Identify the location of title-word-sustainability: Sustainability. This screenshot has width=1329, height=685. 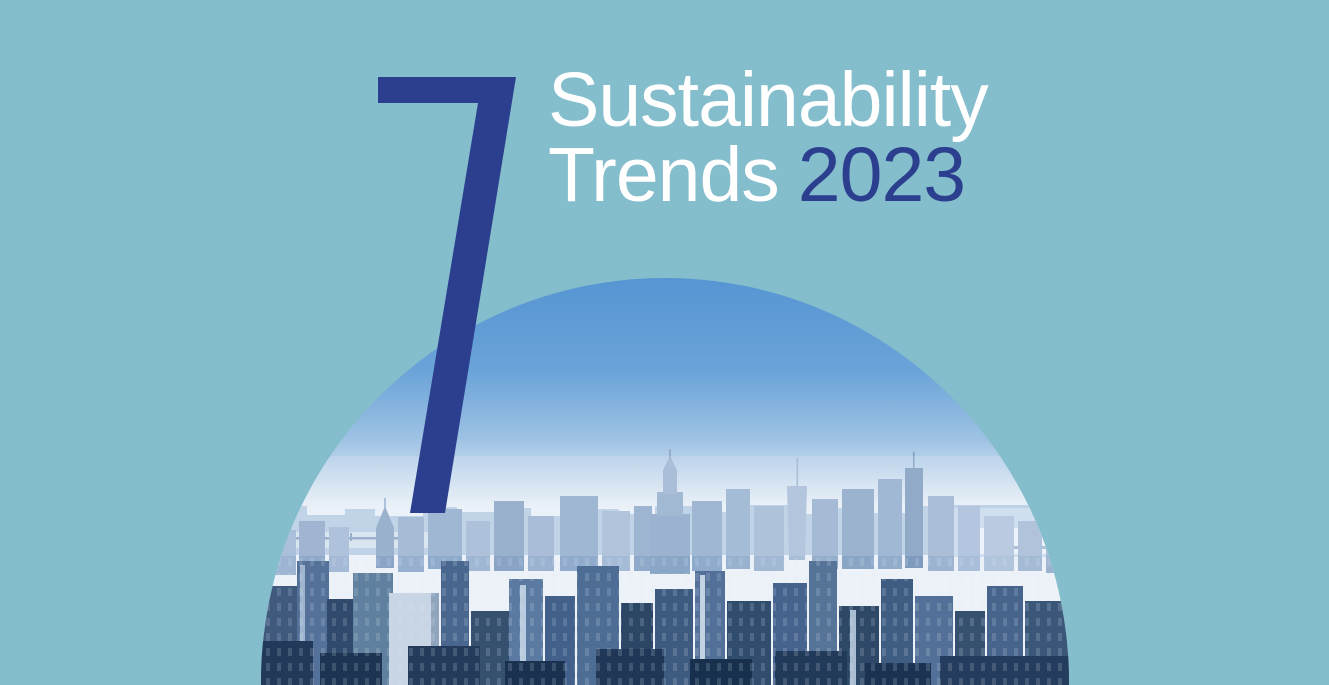
(768, 100).